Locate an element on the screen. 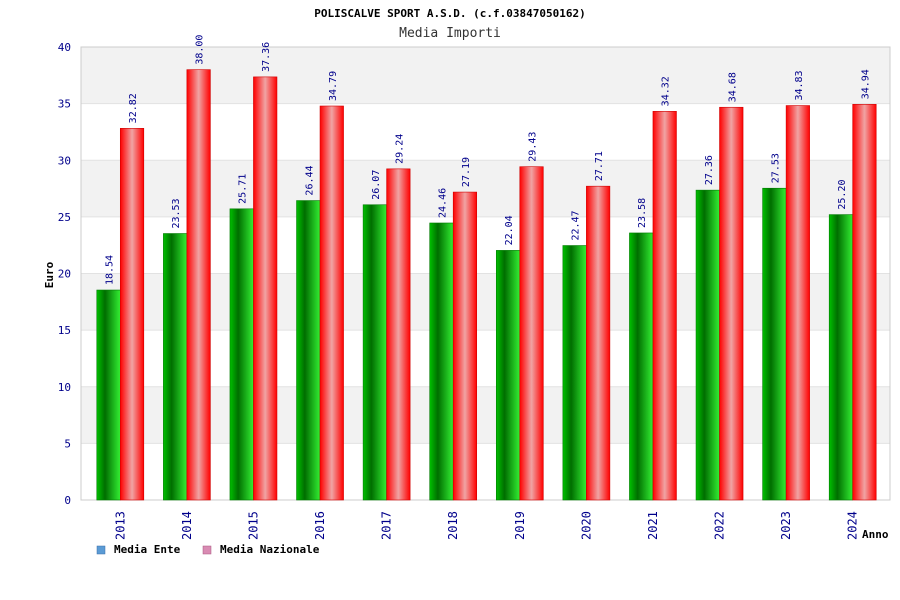 This screenshot has width=900, height=600. data-label: 29.24 is located at coordinates (399, 149).